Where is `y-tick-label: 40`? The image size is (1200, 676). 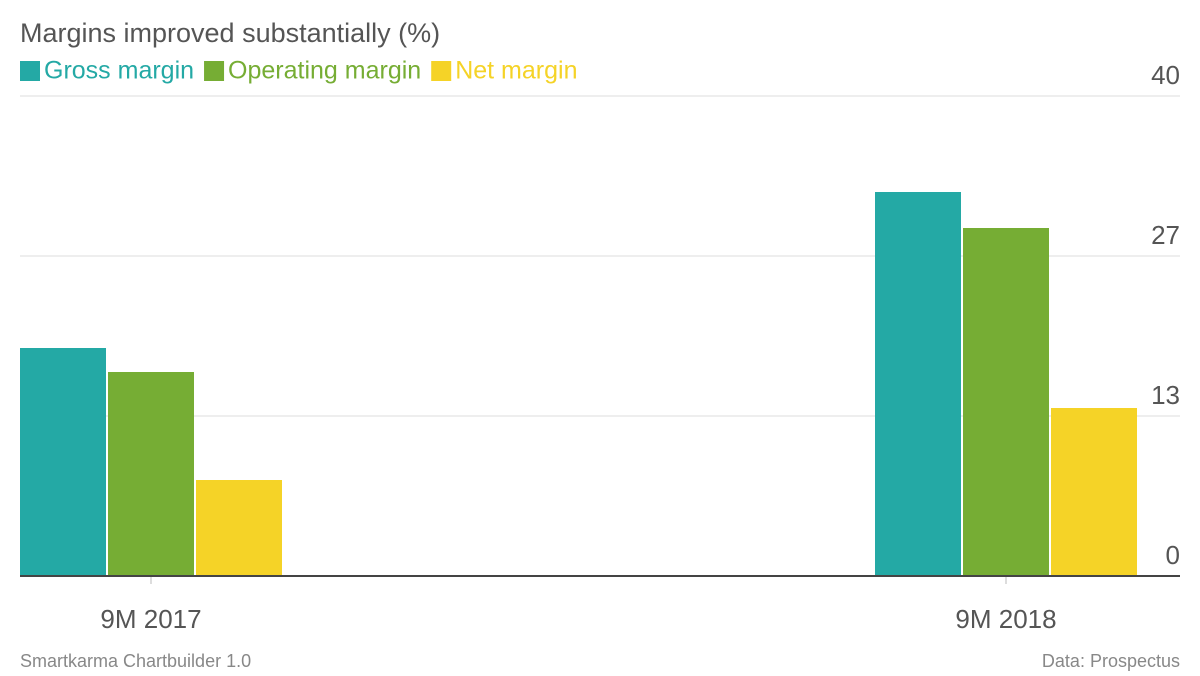
y-tick-label: 40 is located at coordinates (1165, 75).